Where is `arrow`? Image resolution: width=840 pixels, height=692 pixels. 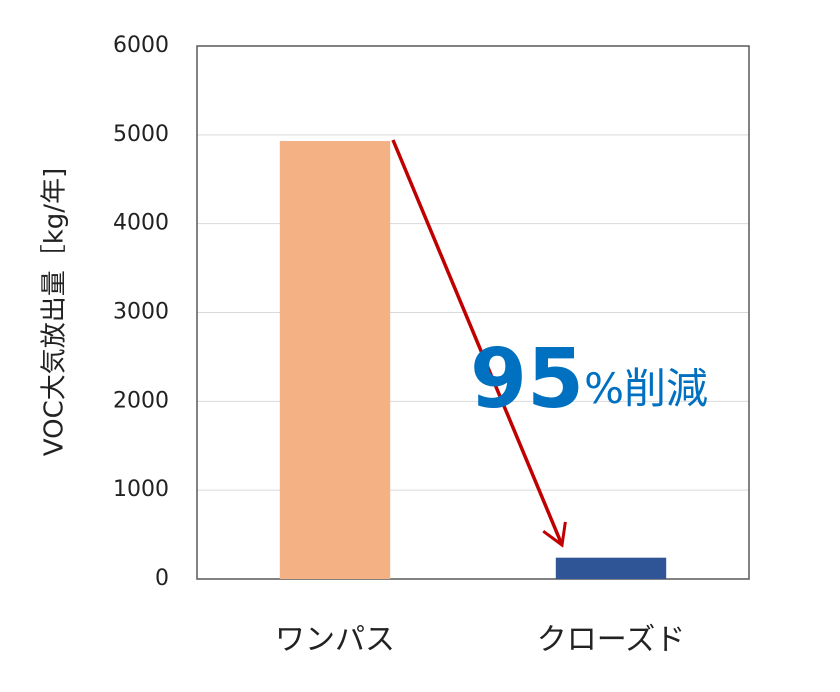 arrow is located at coordinates (479, 343).